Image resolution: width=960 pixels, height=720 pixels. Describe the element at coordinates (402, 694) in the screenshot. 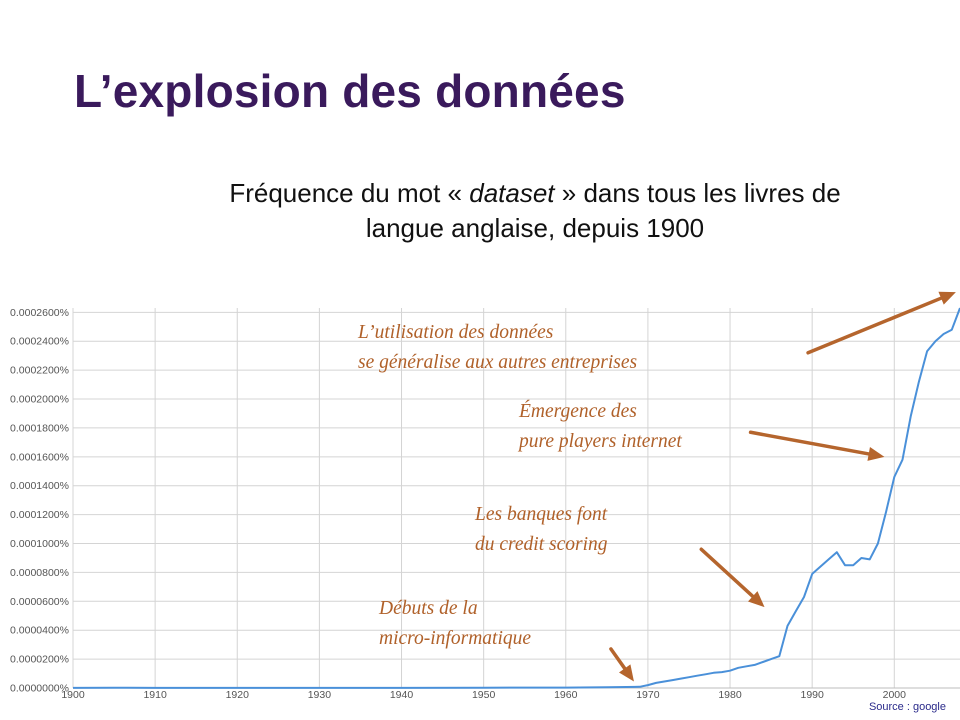

I see `x-tick-label: 1940` at that location.